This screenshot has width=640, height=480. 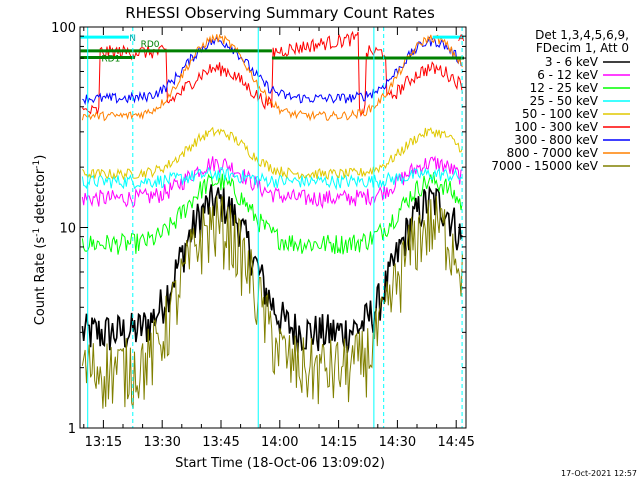 What do you see at coordinates (132, 39) in the screenshot?
I see `annotation-n: N` at bounding box center [132, 39].